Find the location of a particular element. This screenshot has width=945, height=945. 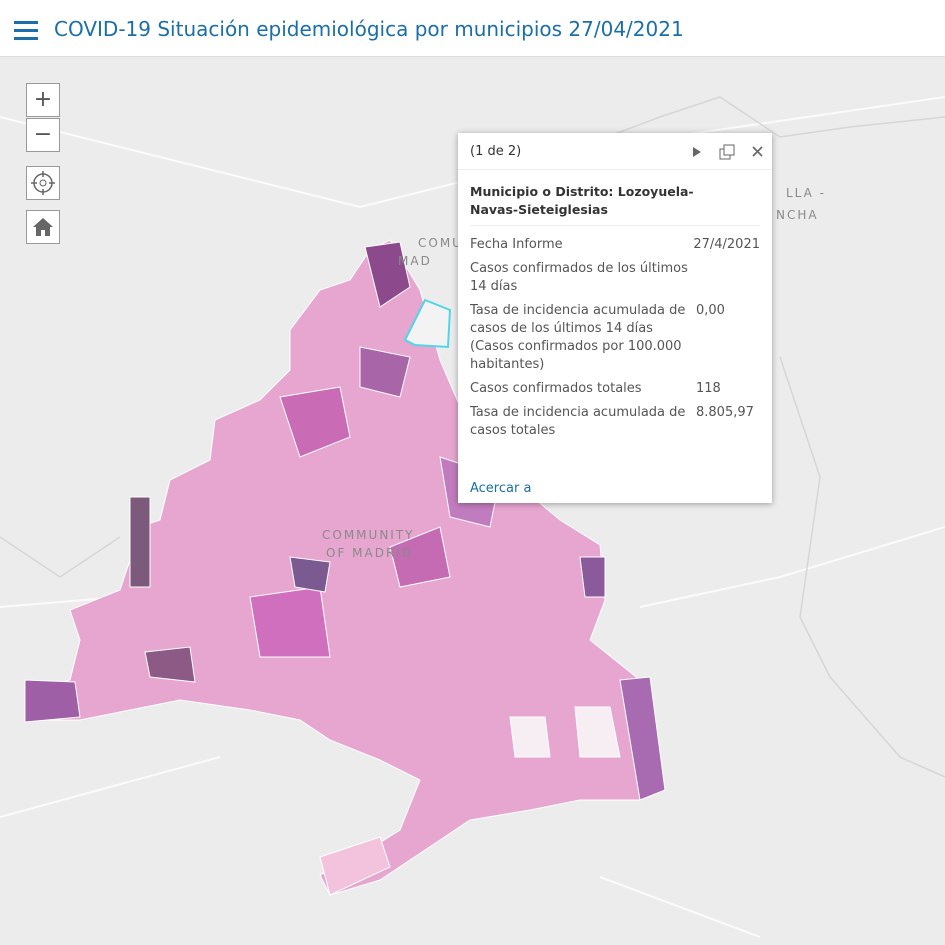

locate-icon is located at coordinates (43, 183).